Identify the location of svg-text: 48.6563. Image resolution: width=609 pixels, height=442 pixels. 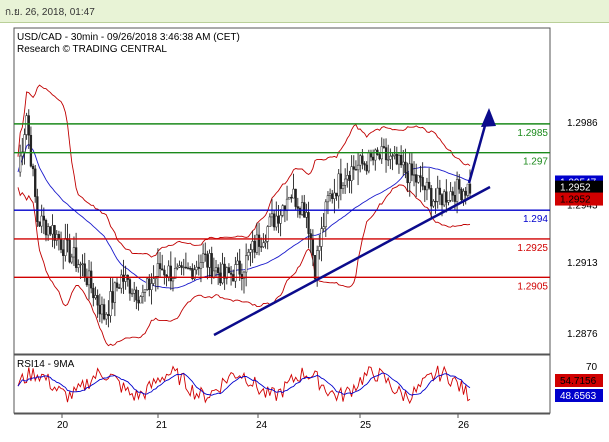
(578, 396).